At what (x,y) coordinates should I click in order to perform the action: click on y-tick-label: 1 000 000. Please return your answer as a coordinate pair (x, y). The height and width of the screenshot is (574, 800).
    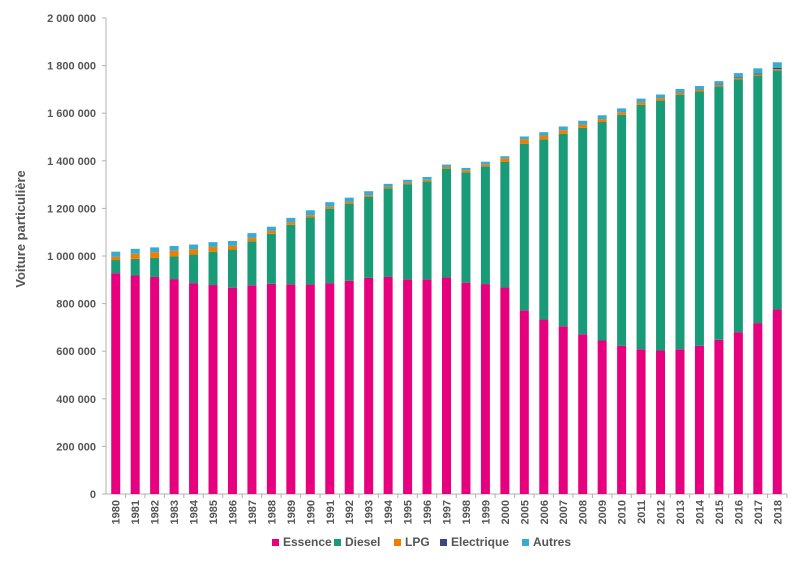
    Looking at the image, I should click on (71, 257).